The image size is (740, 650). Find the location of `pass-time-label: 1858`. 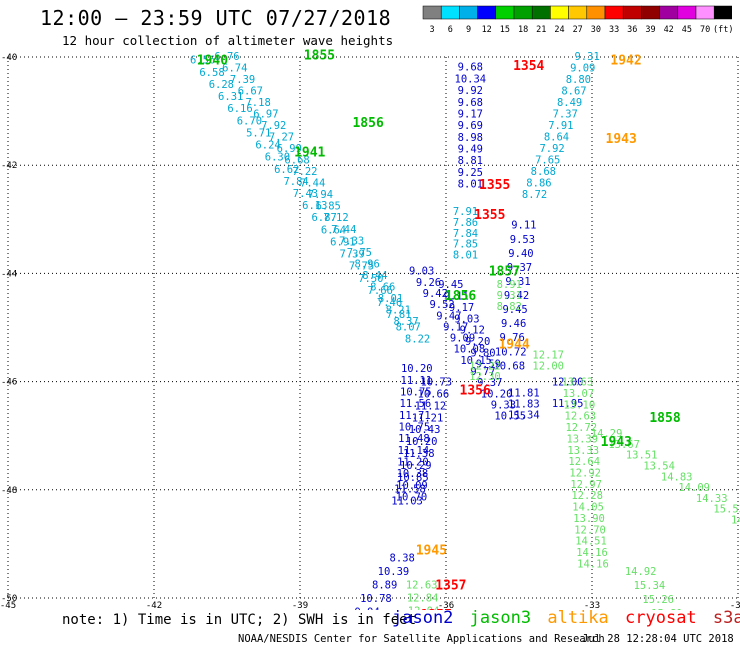

pass-time-label: 1858 is located at coordinates (664, 418).